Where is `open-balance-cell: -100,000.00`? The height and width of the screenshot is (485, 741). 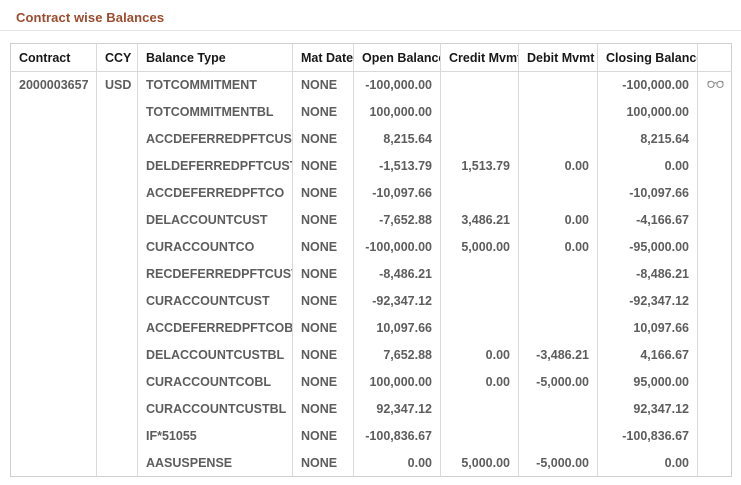 open-balance-cell: -100,000.00 is located at coordinates (397, 85).